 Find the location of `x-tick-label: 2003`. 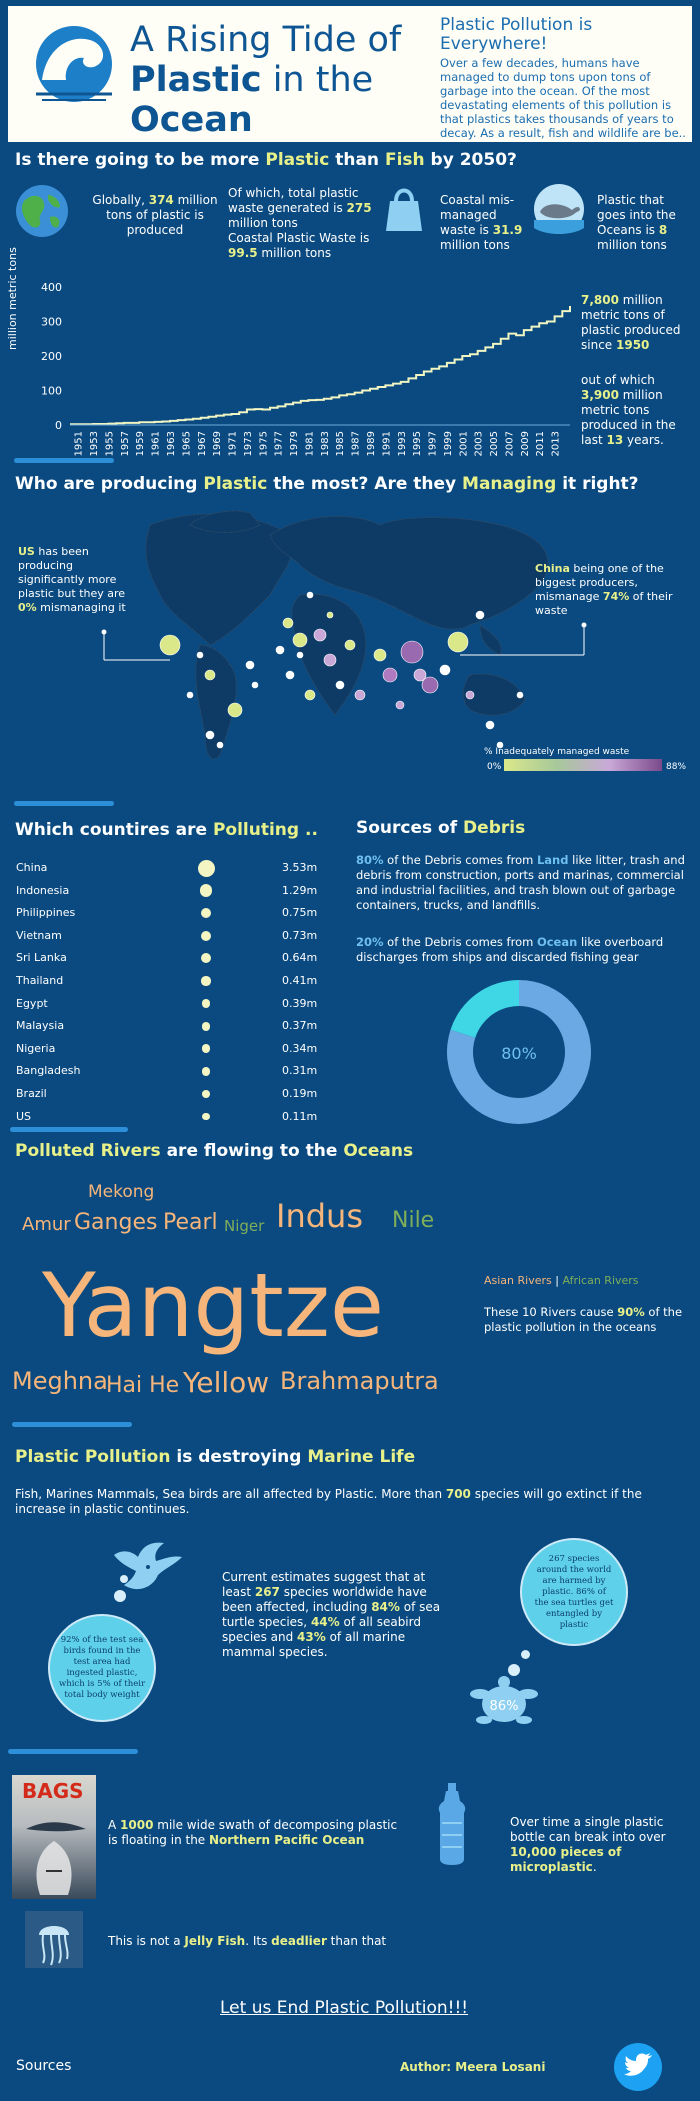

x-tick-label: 2003 is located at coordinates (479, 443).